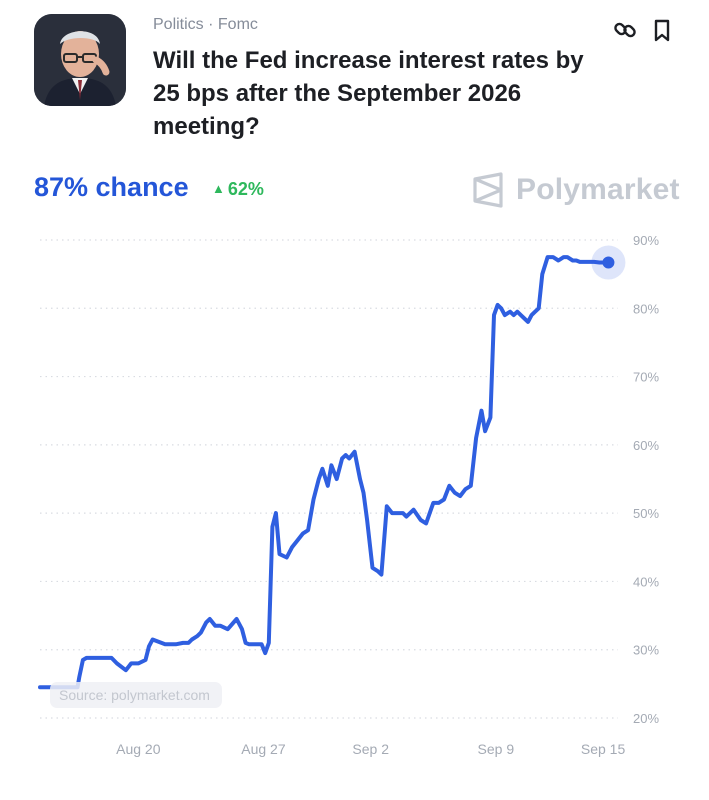 This screenshot has width=709, height=800. I want to click on market-avatar, so click(80, 60).